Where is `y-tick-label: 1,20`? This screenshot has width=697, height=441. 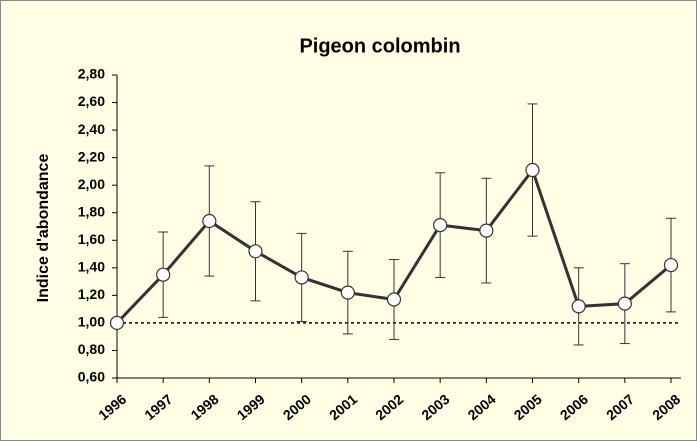
y-tick-label: 1,20 is located at coordinates (91, 294).